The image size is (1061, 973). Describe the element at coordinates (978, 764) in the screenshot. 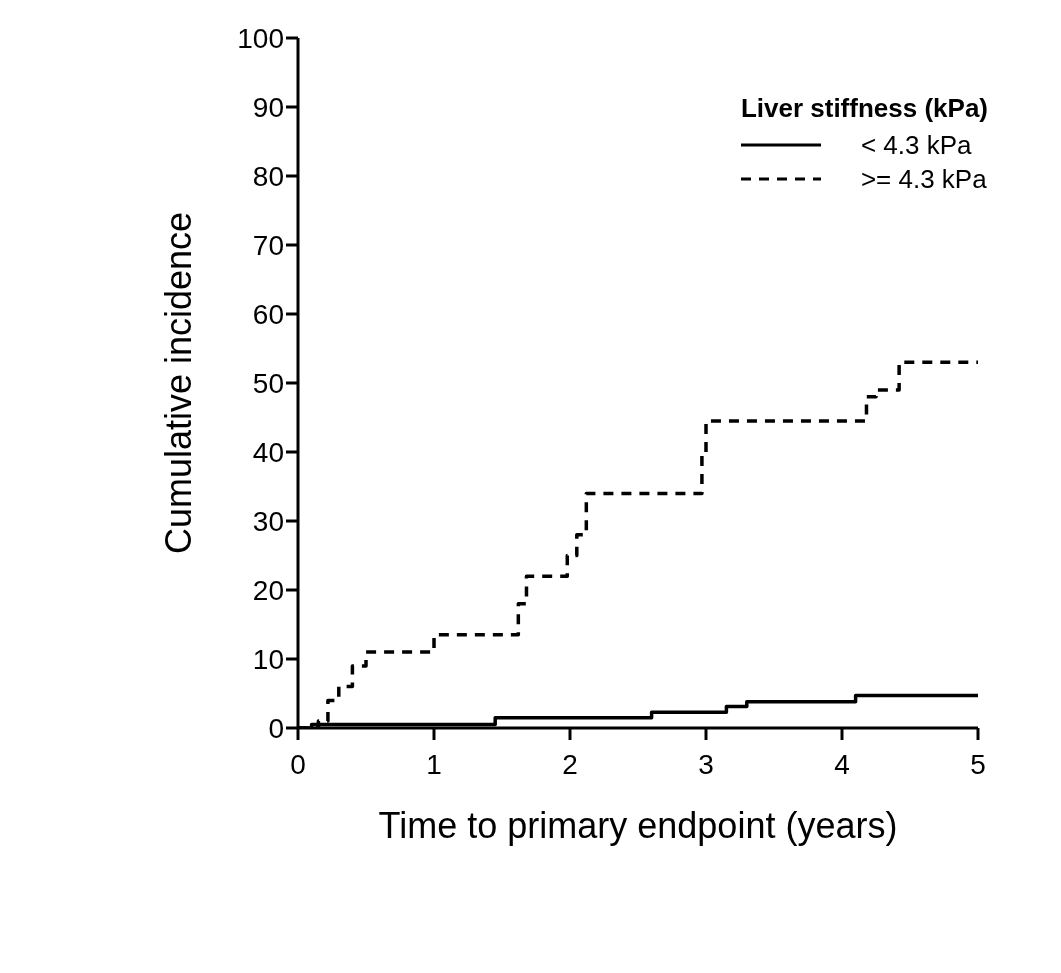

I see `x-tick-label: 5` at that location.